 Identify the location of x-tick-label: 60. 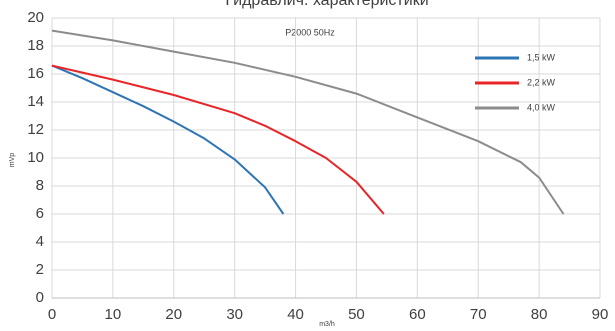
(417, 314).